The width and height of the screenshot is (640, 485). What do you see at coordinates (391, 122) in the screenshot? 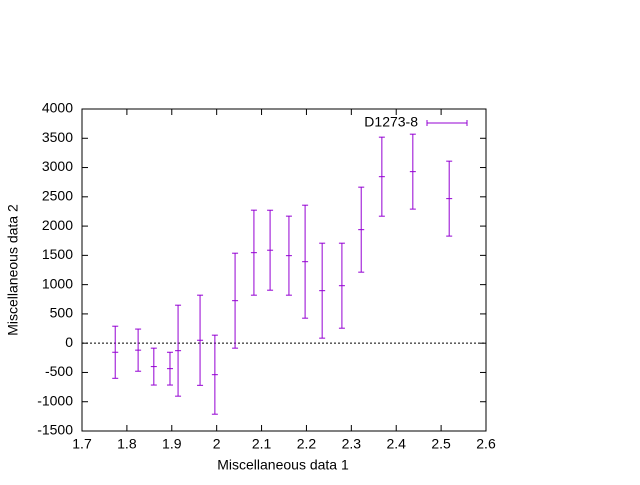
I see `legend-label: D1273-8` at bounding box center [391, 122].